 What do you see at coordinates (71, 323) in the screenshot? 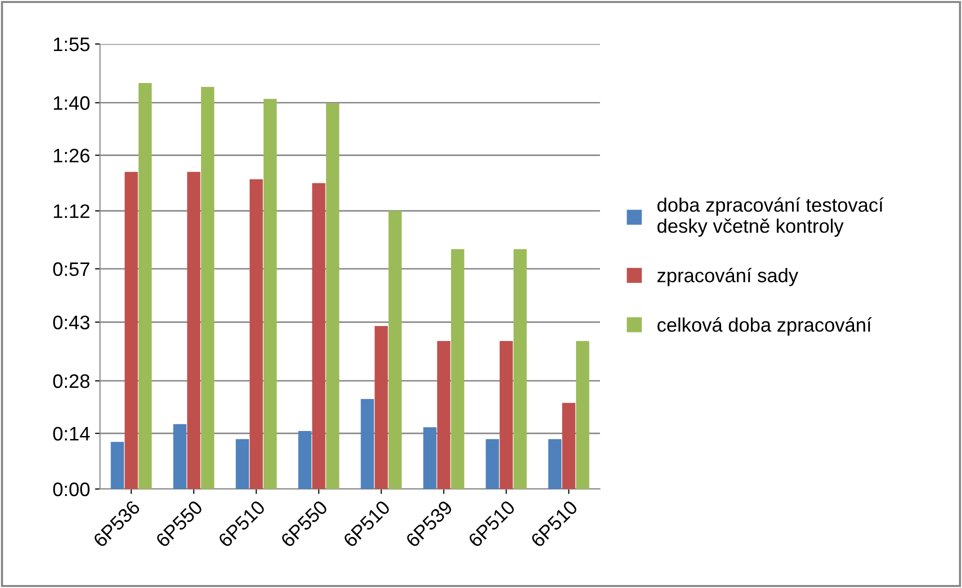
I see `y-tick-label: 0:43` at bounding box center [71, 323].